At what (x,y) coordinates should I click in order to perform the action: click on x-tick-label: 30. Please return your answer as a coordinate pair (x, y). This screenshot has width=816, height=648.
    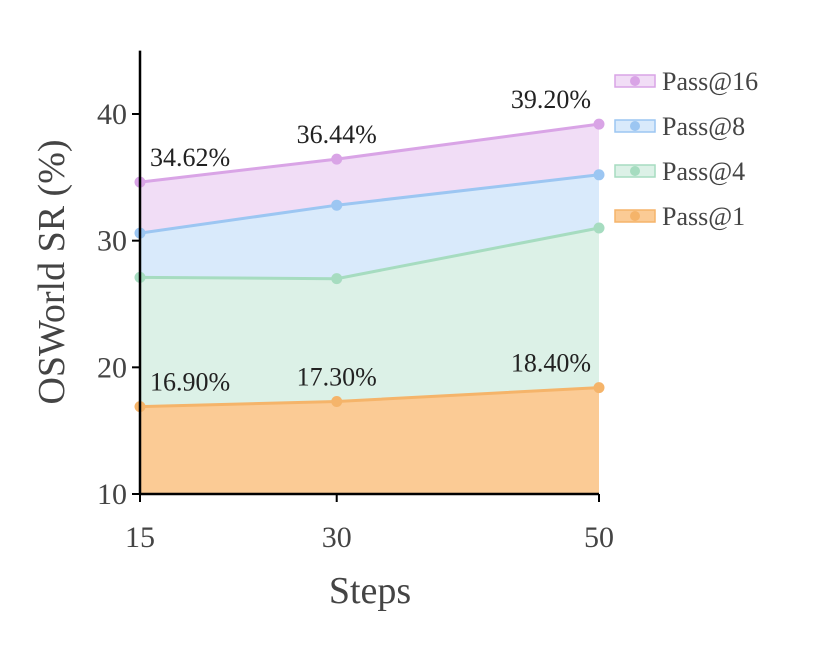
    Looking at the image, I should click on (337, 537).